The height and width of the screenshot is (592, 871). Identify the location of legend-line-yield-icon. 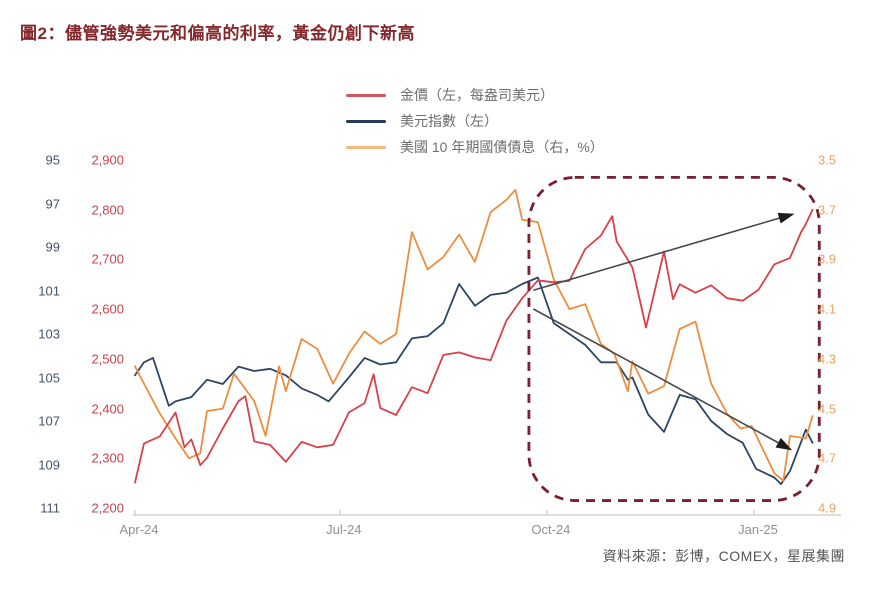
(366, 147).